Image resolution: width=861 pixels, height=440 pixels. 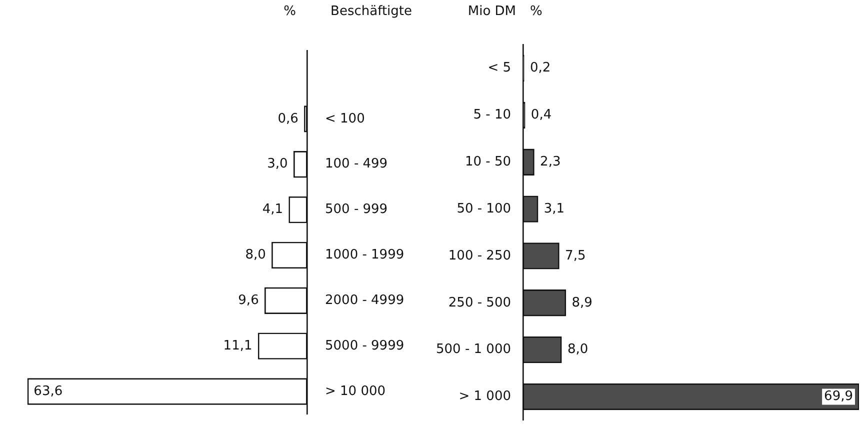 I want to click on y-tick-label: > 10 000, so click(x=355, y=391).